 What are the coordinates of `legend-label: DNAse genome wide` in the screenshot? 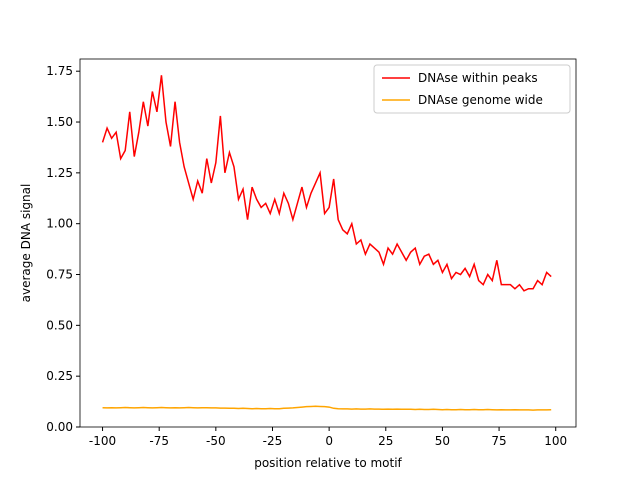 It's located at (480, 100).